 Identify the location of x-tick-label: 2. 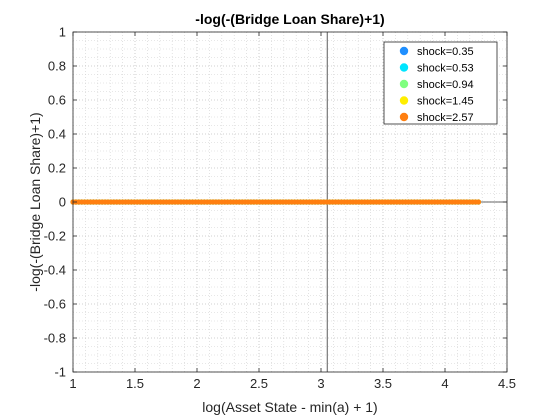
(196, 383).